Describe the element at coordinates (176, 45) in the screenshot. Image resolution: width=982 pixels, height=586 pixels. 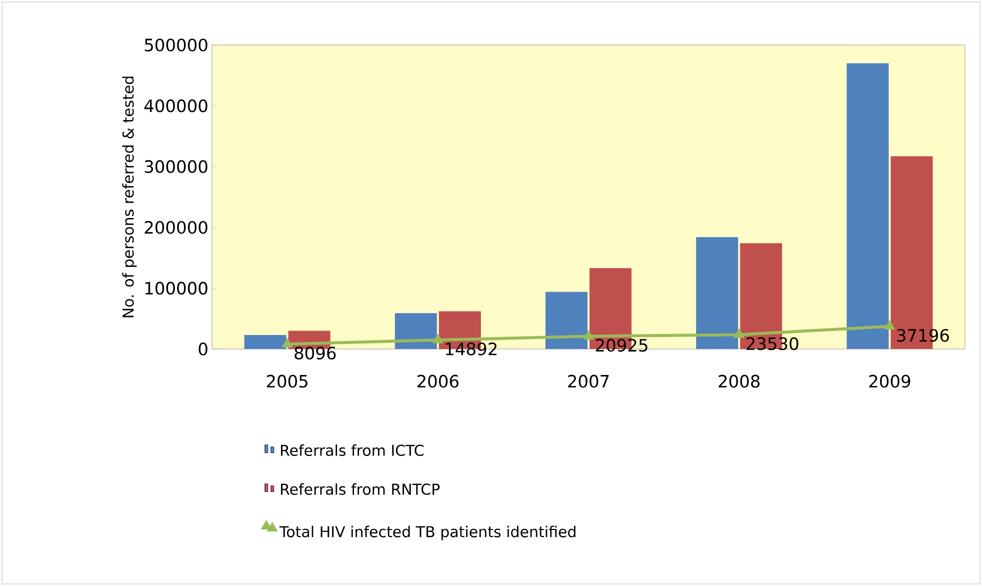
I see `y-tick-label: 500000` at that location.